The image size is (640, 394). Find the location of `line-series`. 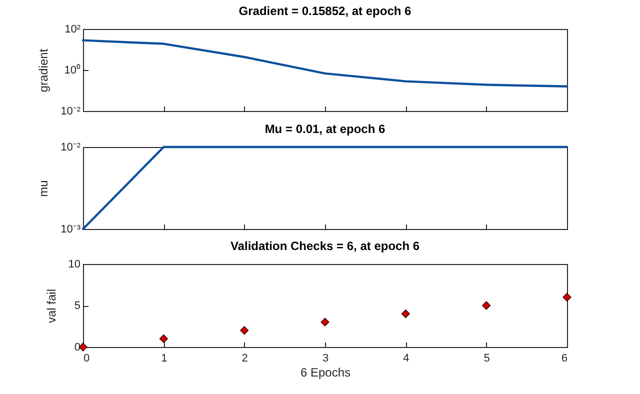

line-series is located at coordinates (325, 63).